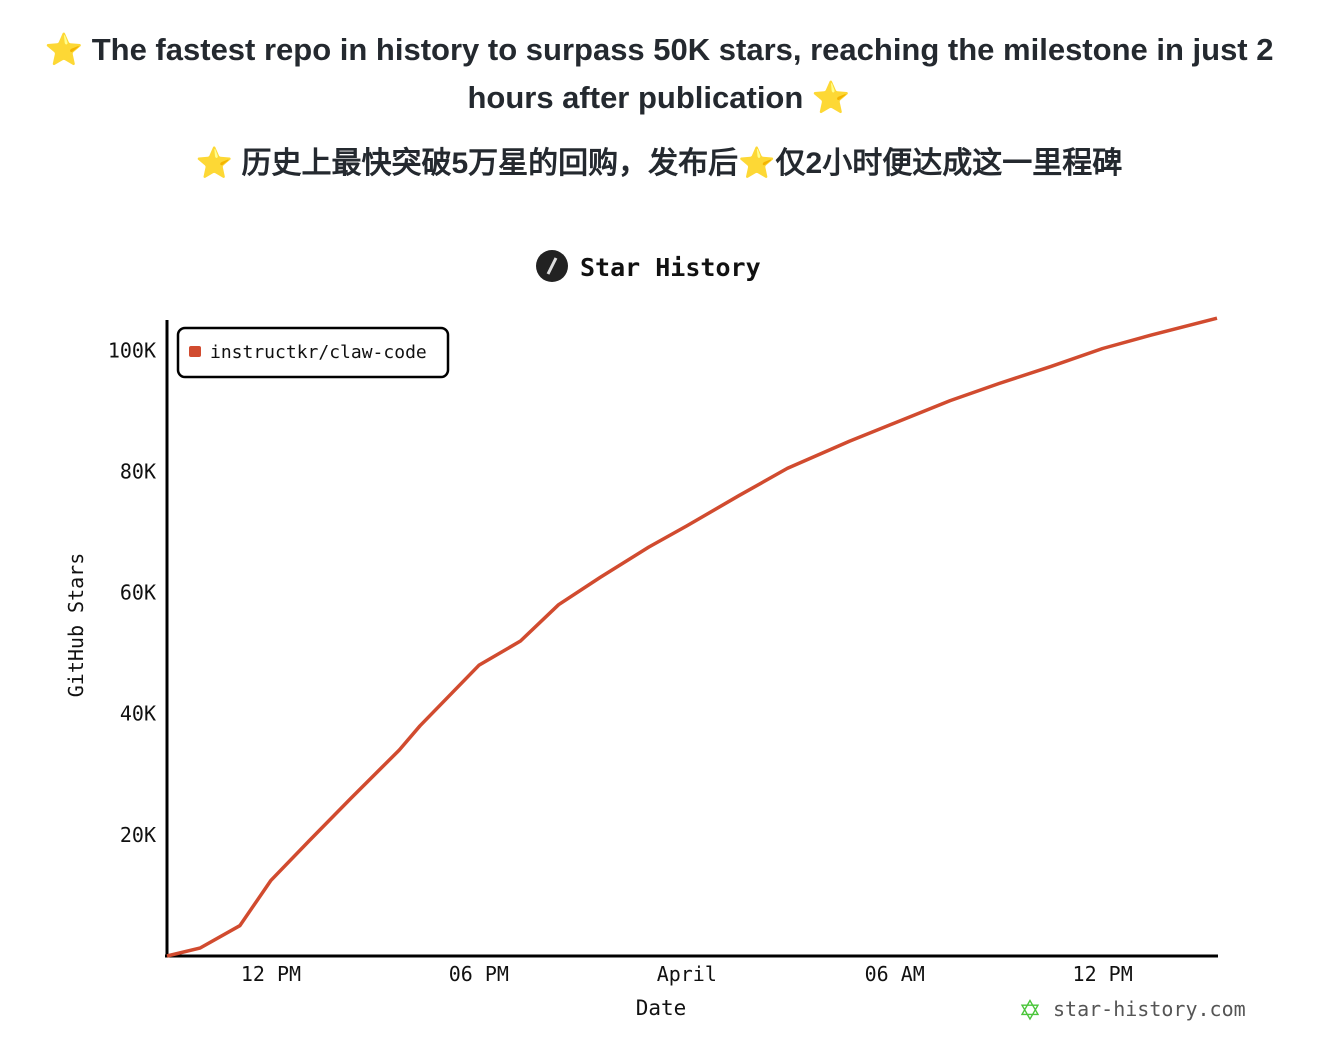 The height and width of the screenshot is (1062, 1318). What do you see at coordinates (138, 471) in the screenshot?
I see `y-tick-label: 80K` at bounding box center [138, 471].